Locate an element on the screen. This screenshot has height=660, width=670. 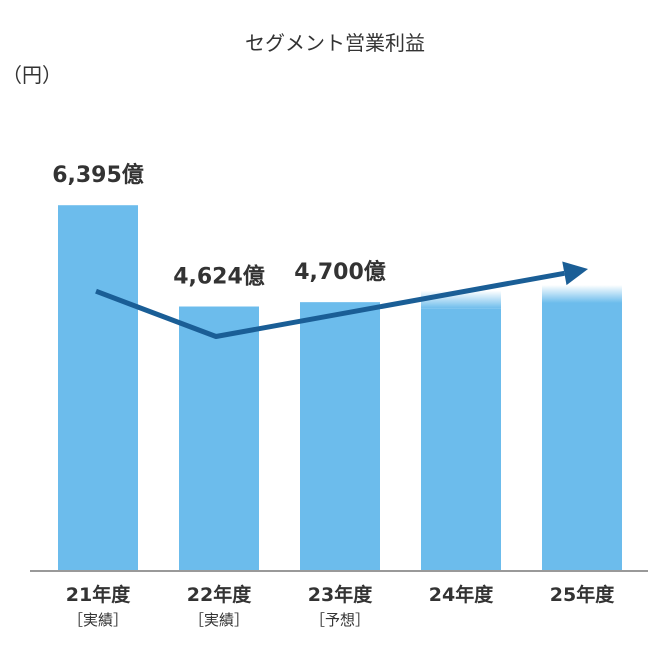
tick-label: 22年度 is located at coordinates (219, 594).